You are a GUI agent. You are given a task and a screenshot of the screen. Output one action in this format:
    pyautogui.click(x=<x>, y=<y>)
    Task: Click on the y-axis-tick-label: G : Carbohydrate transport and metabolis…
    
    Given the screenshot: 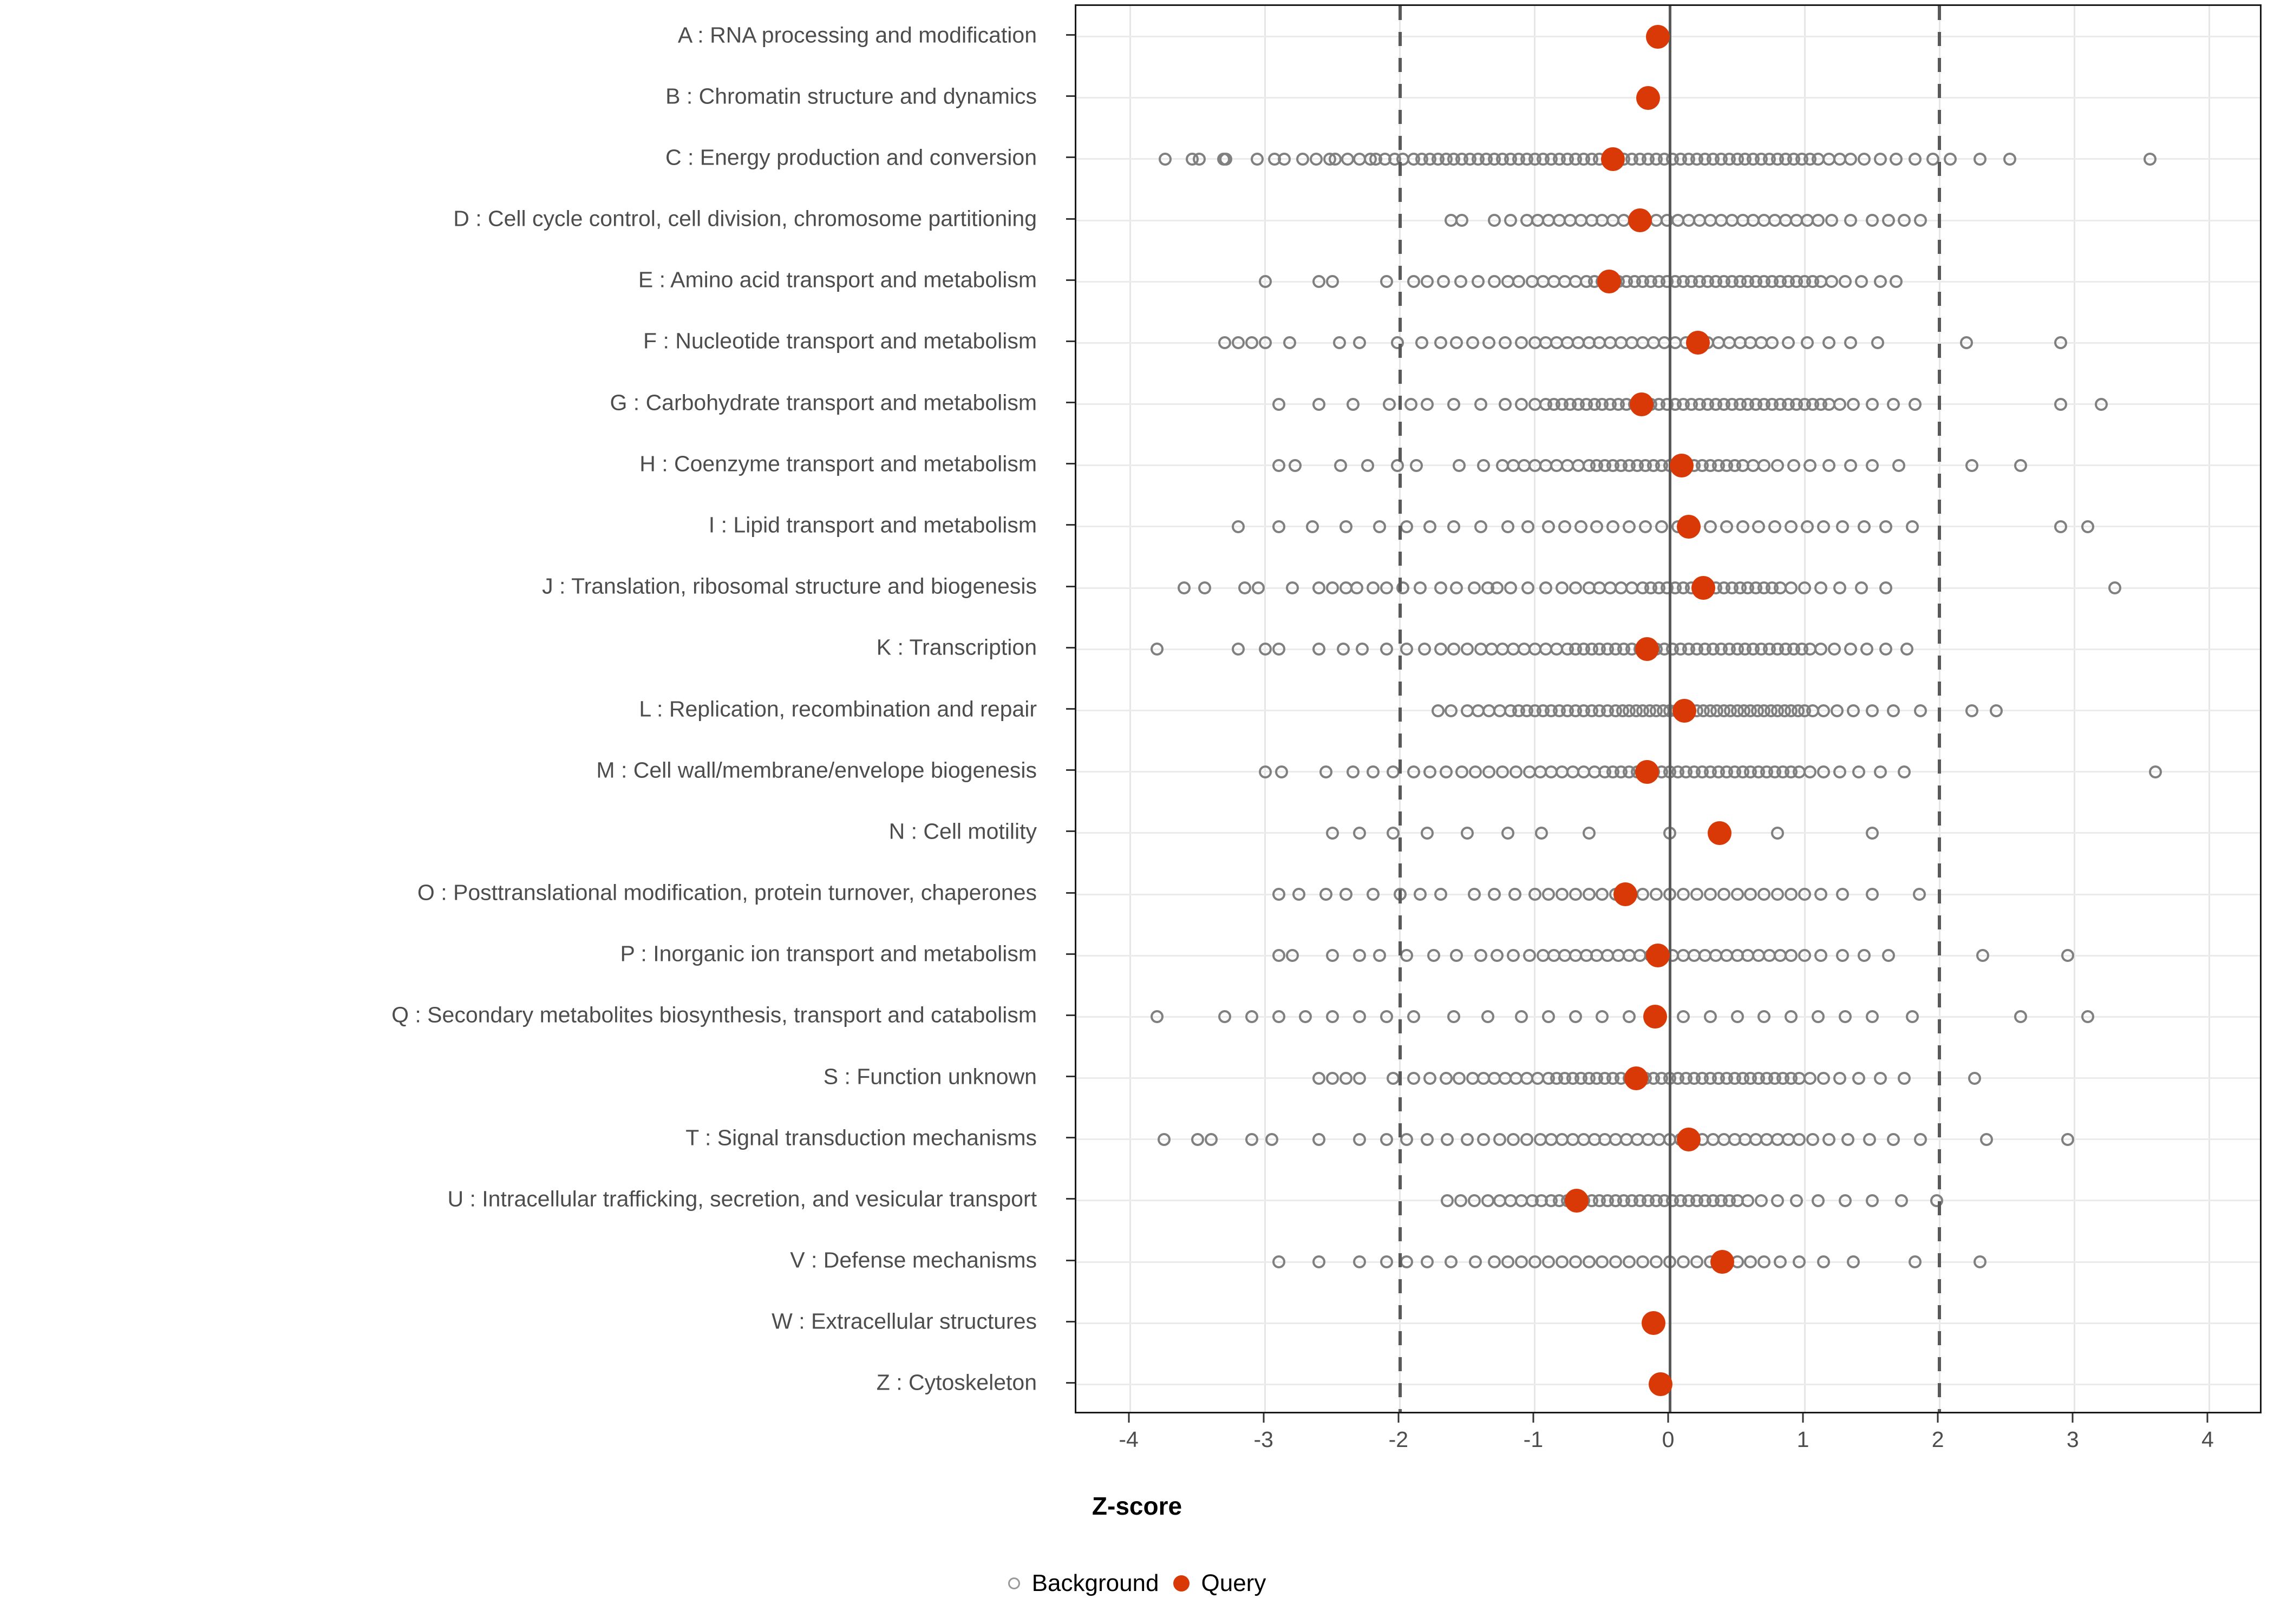 What is the action you would take?
    pyautogui.click(x=824, y=402)
    